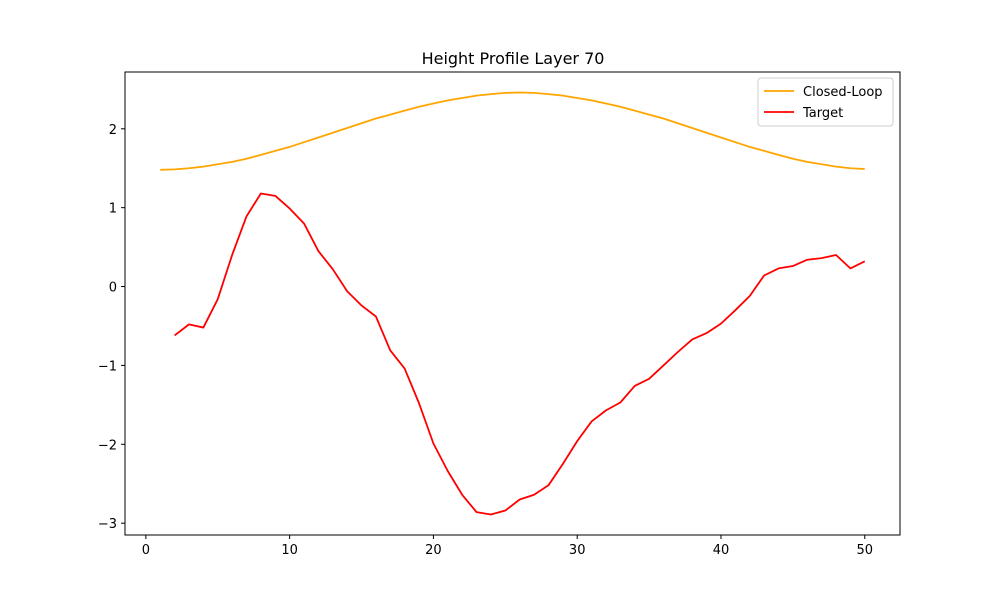 This screenshot has width=1000, height=600. Describe the element at coordinates (111, 327) in the screenshot. I see `y-axis: −3 −2 −1 0 1 2` at that location.